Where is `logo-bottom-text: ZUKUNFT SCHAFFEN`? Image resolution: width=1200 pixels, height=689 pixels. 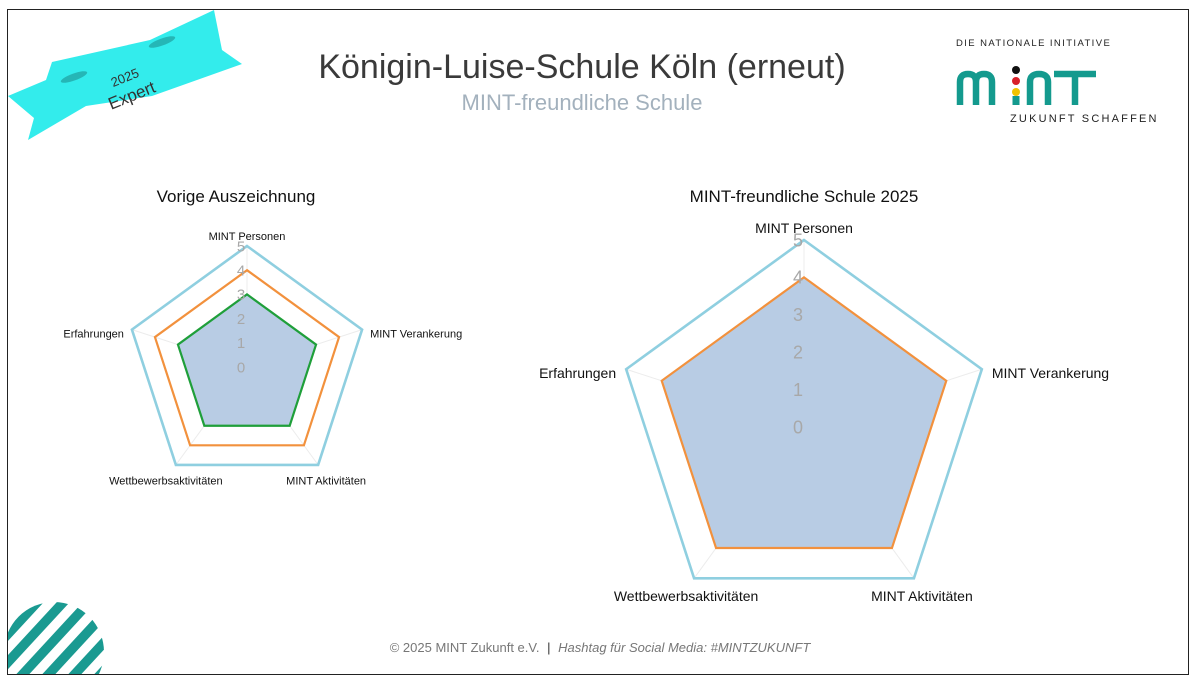
logo-bottom-text: ZUKUNFT SCHAFFEN is located at coordinates (1084, 119).